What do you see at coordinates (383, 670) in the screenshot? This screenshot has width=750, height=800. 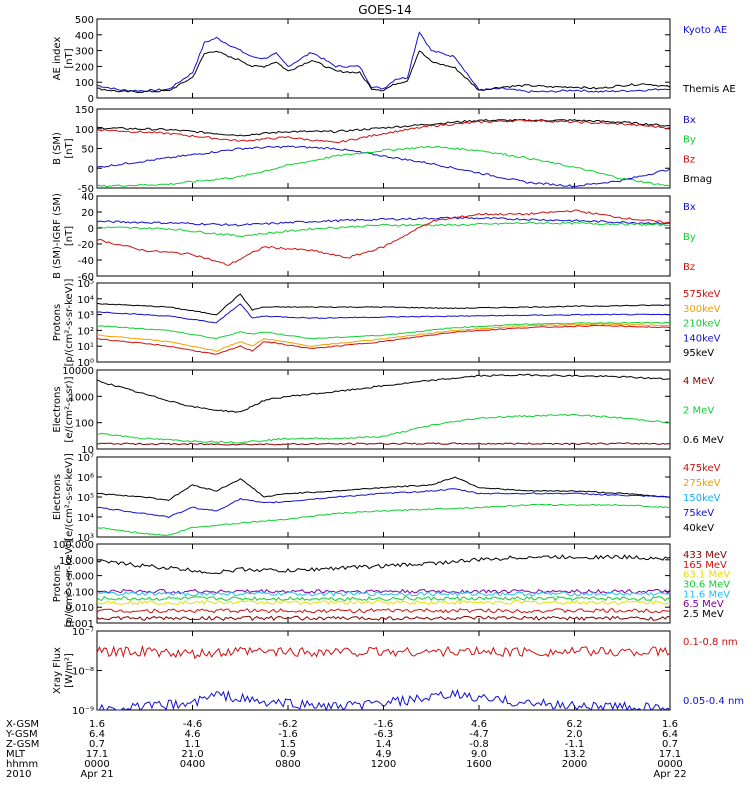 I see `panel-frame` at bounding box center [383, 670].